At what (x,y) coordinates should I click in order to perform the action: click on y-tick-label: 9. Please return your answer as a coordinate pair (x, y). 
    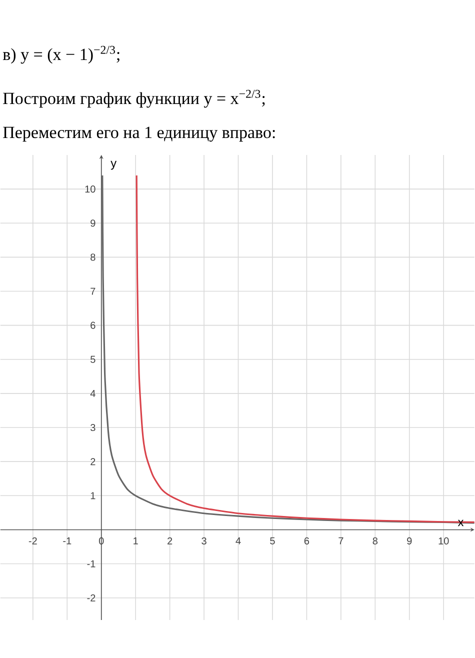
    Looking at the image, I should click on (93, 223).